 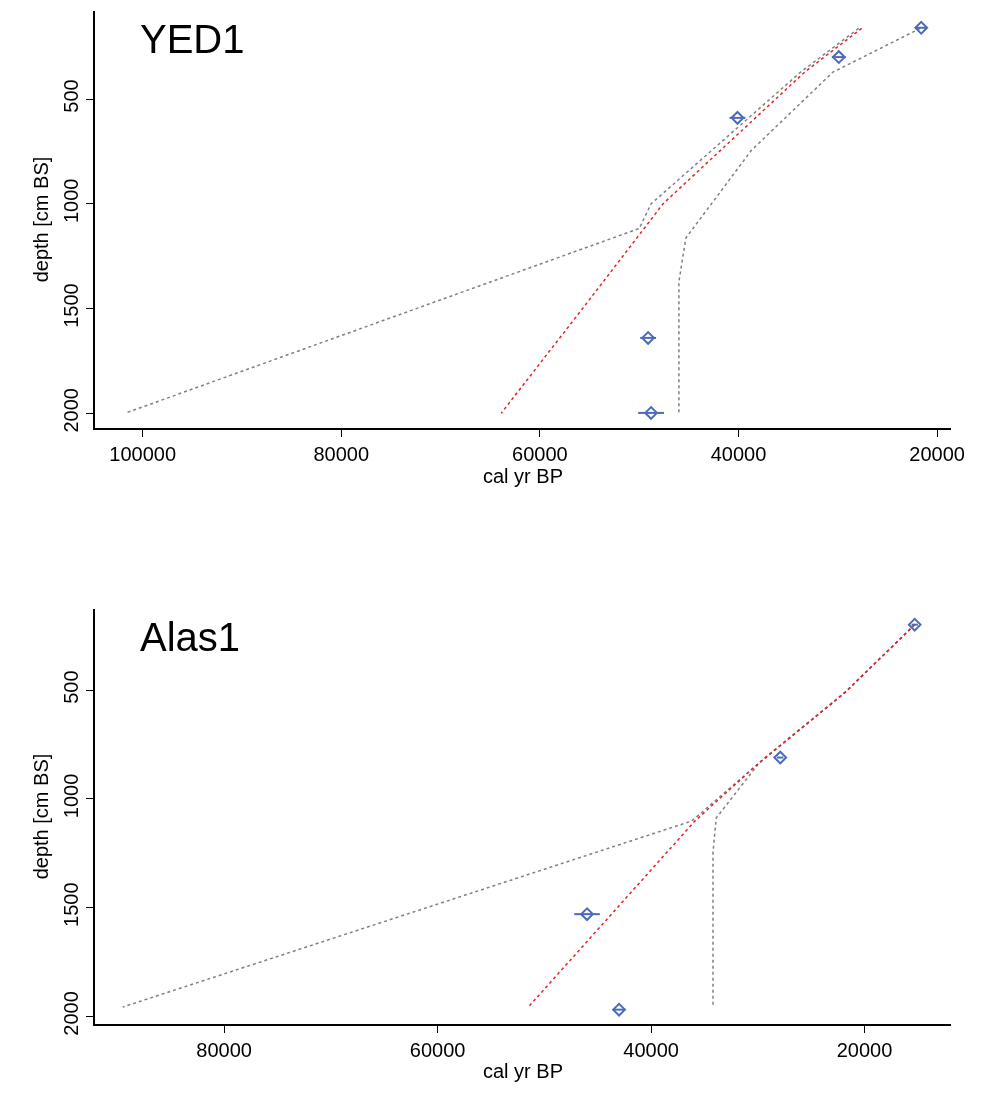 What do you see at coordinates (143, 453) in the screenshot?
I see `x-tick-label: 100000` at bounding box center [143, 453].